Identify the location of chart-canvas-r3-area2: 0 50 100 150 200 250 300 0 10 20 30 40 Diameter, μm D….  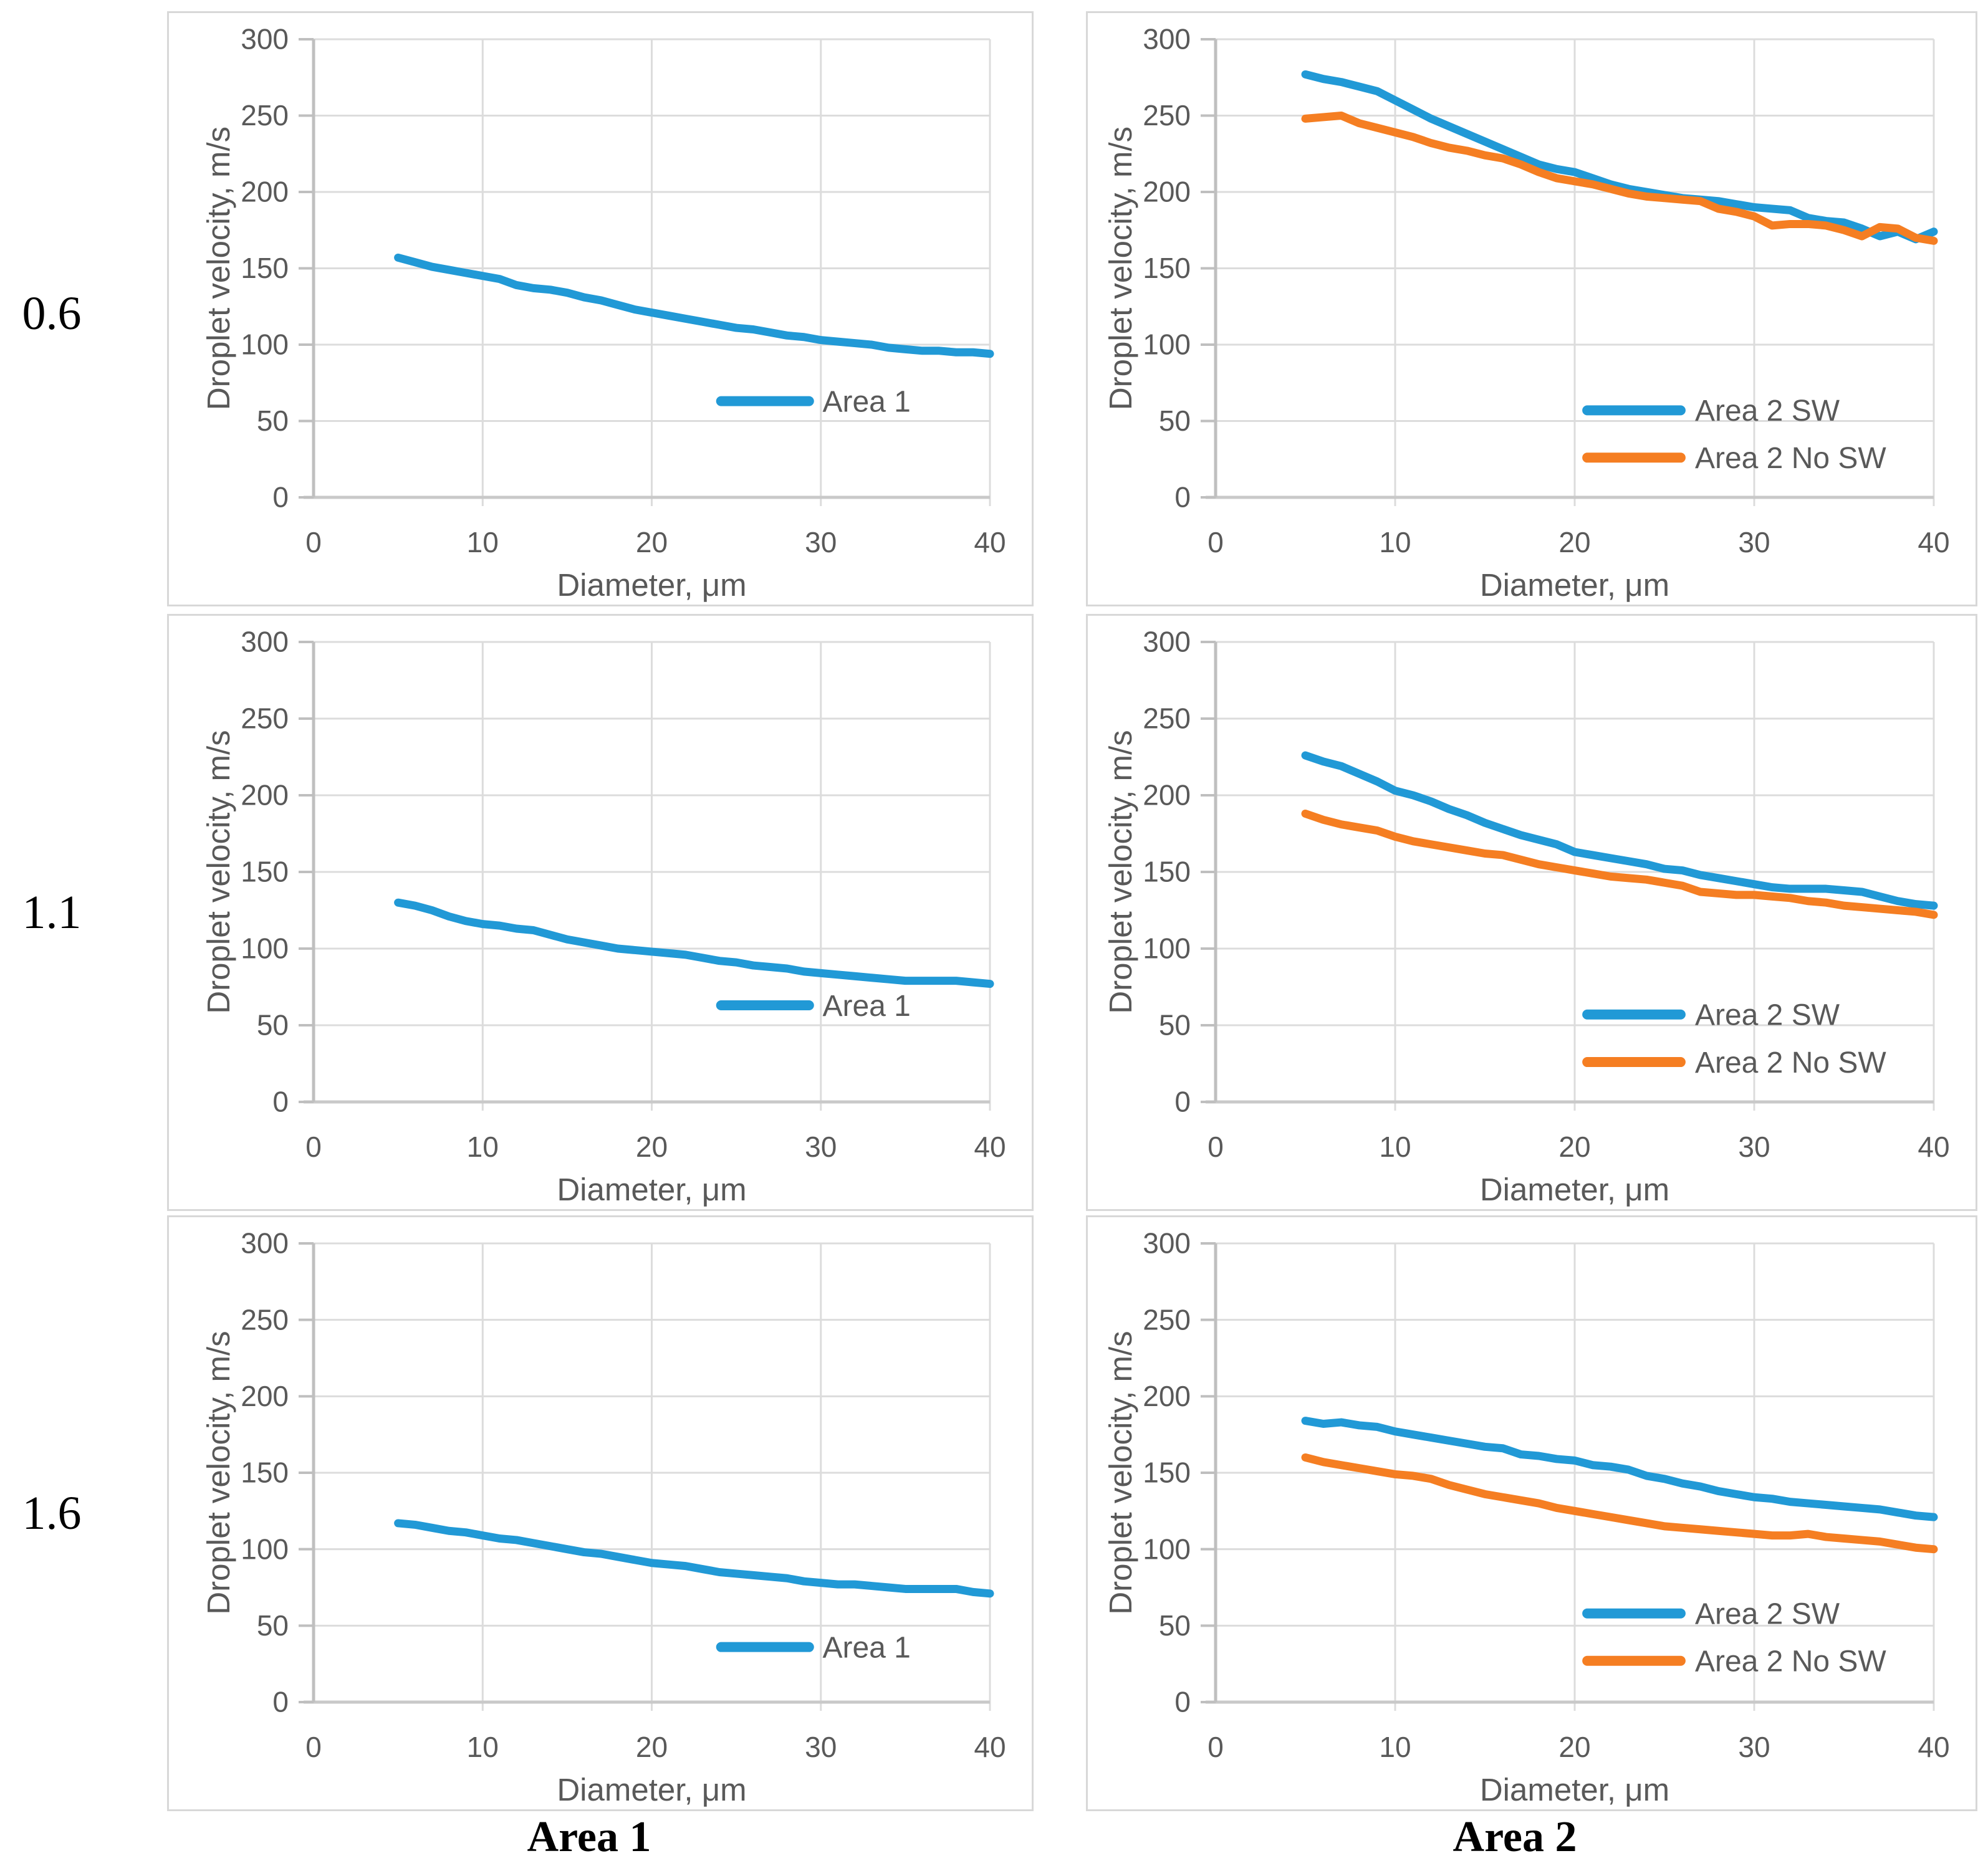
(1526, 1517).